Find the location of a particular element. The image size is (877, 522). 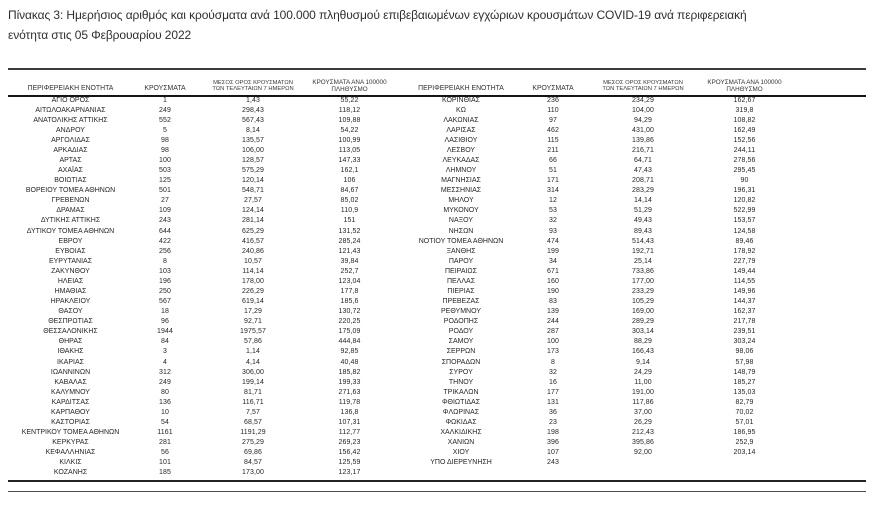

per100k-cell: 147,33 is located at coordinates (349, 160).